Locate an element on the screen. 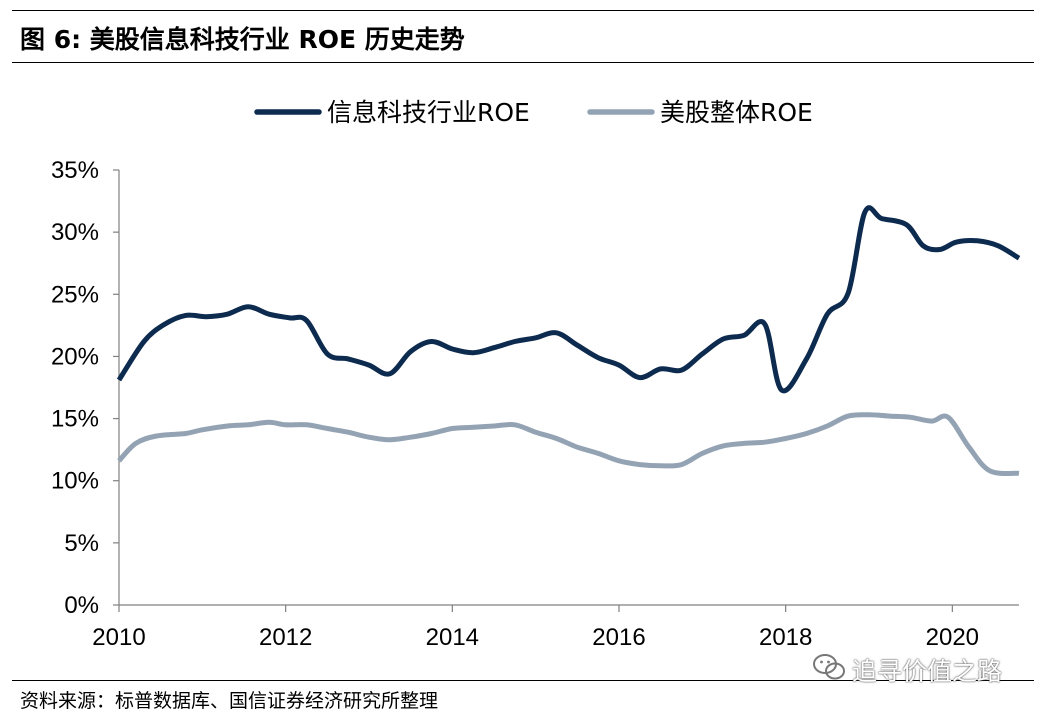  source-rule is located at coordinates (523, 680).